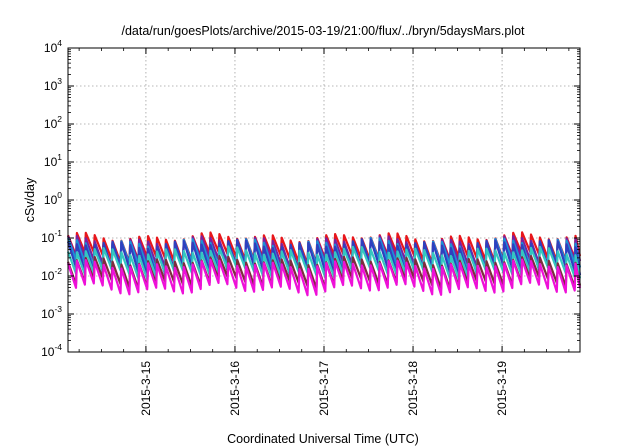 The width and height of the screenshot is (640, 448). What do you see at coordinates (53, 46) in the screenshot?
I see `y-tick-label: 10⁴` at bounding box center [53, 46].